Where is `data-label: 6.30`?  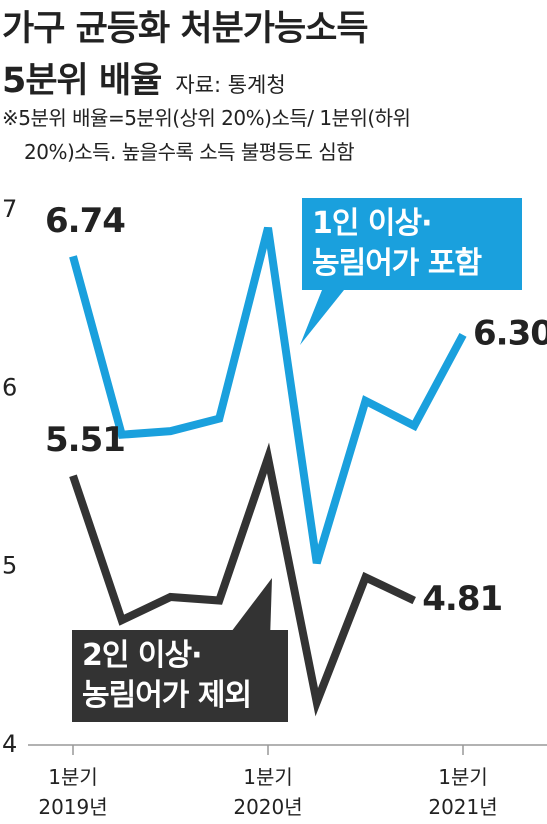 data-label: 6.30 is located at coordinates (510, 333).